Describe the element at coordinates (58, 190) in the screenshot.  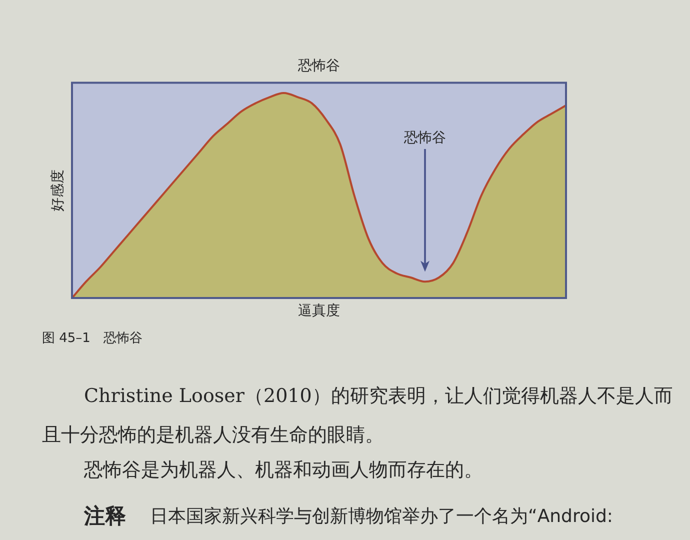
I see `y-axis-title: 好感度` at that location.